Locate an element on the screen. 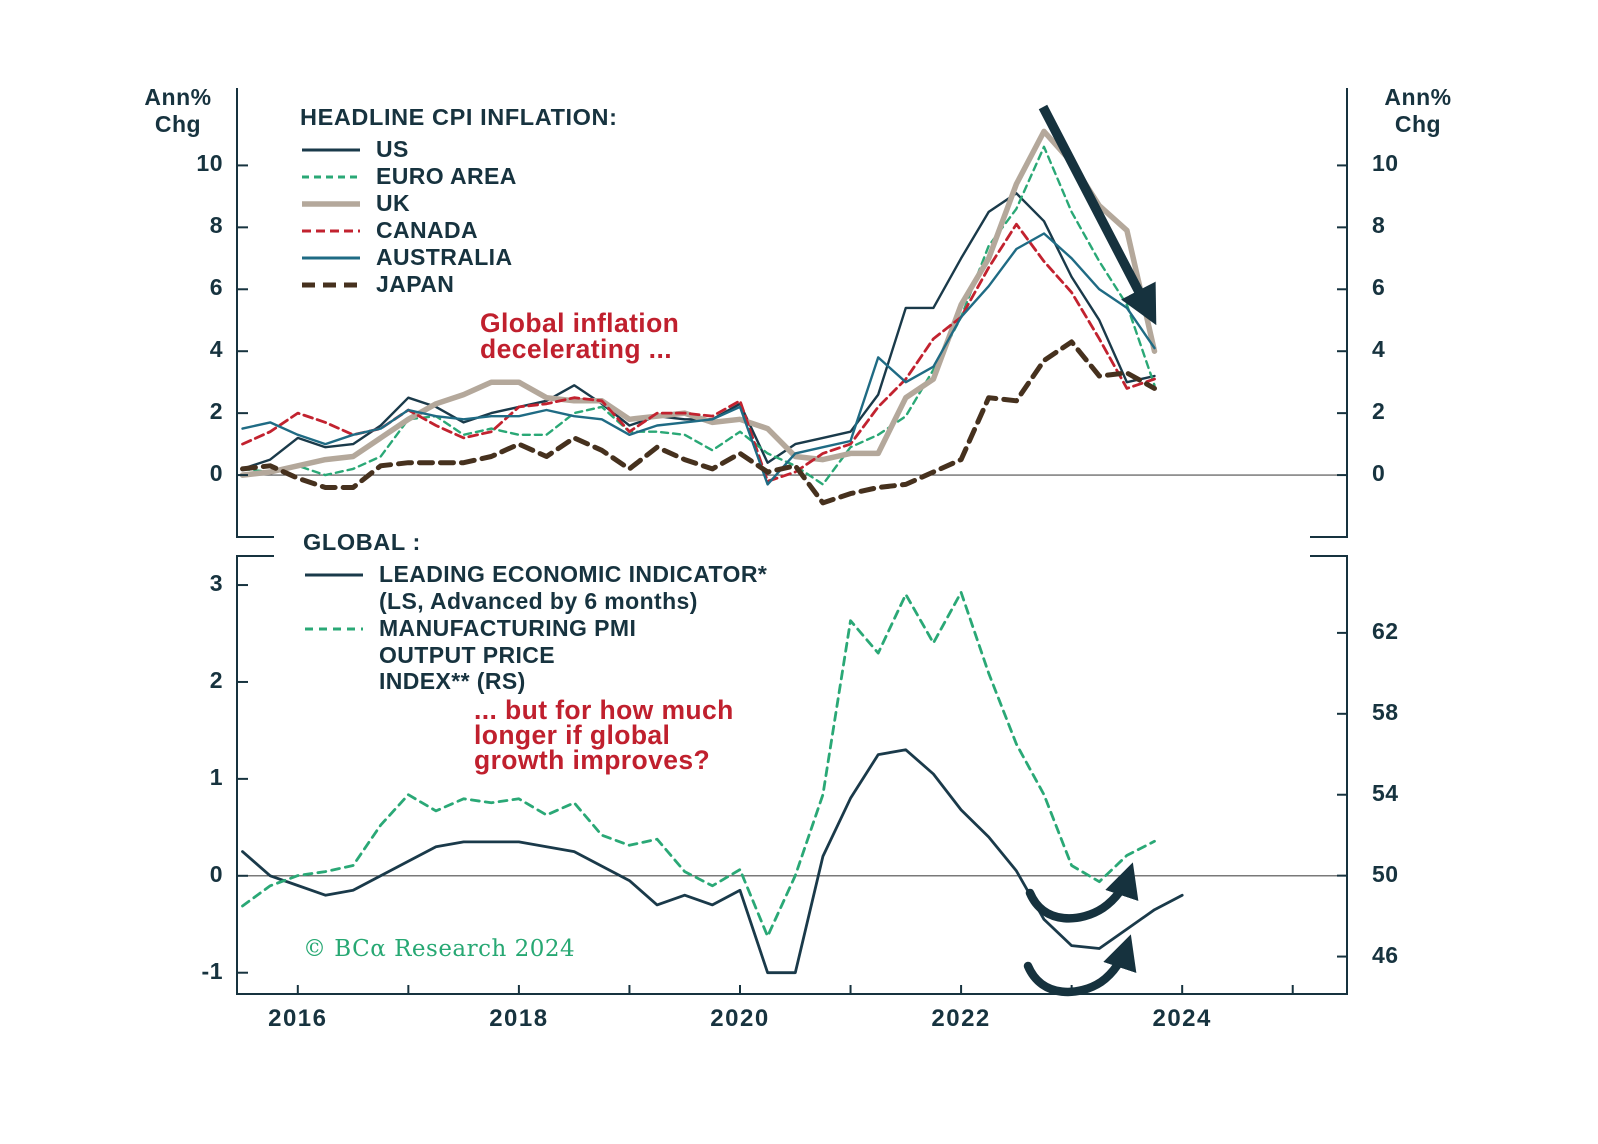 This screenshot has width=1598, height=1144. annotation-line: longer if global is located at coordinates (572, 735).